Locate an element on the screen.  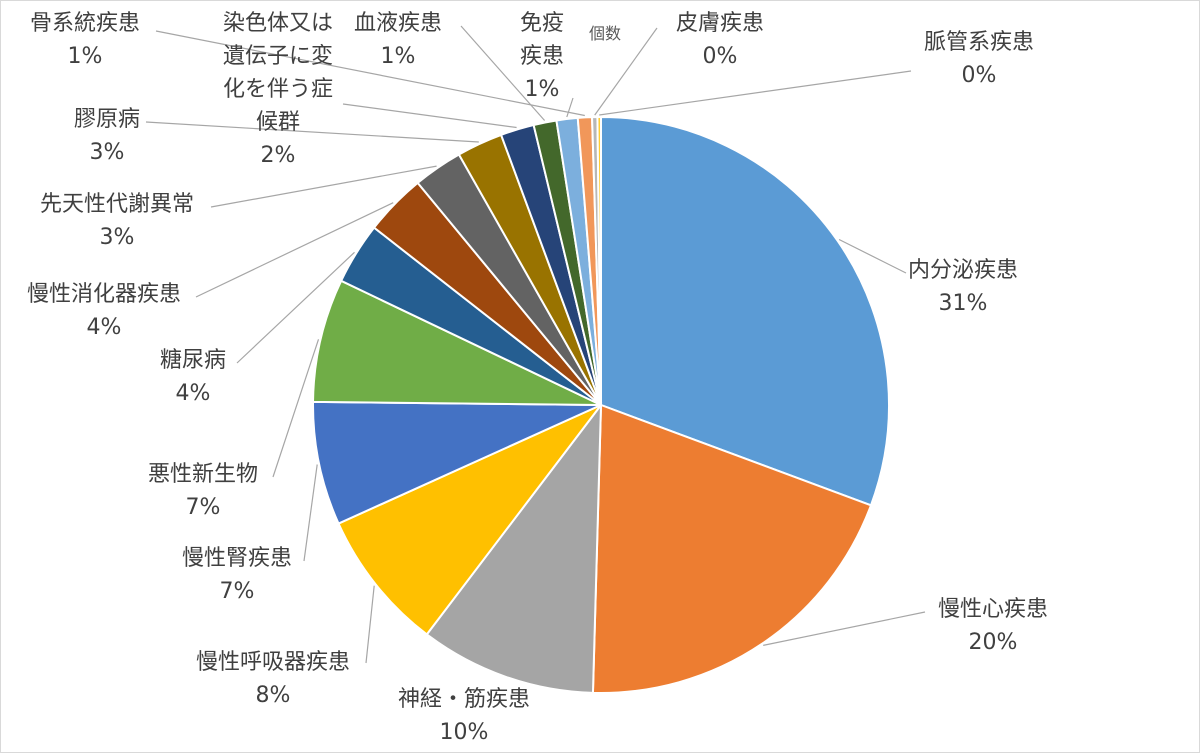
slice-name-label-5: 慢性腎疾患 is located at coordinates (237, 558).